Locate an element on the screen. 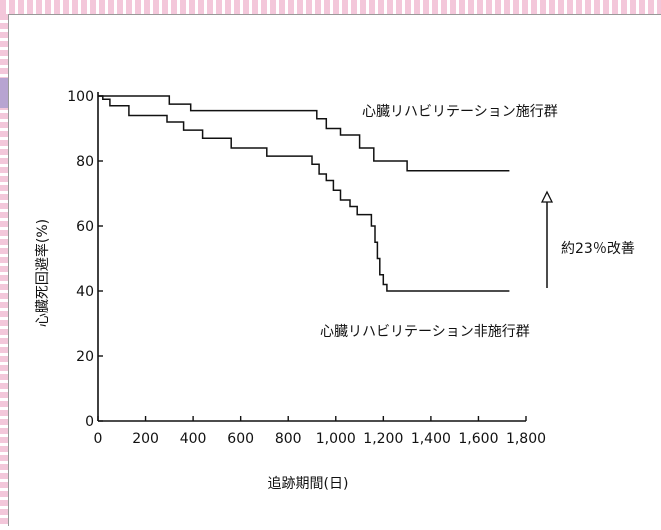 The width and height of the screenshot is (661, 530). y-tick-label: 100 is located at coordinates (80, 97).